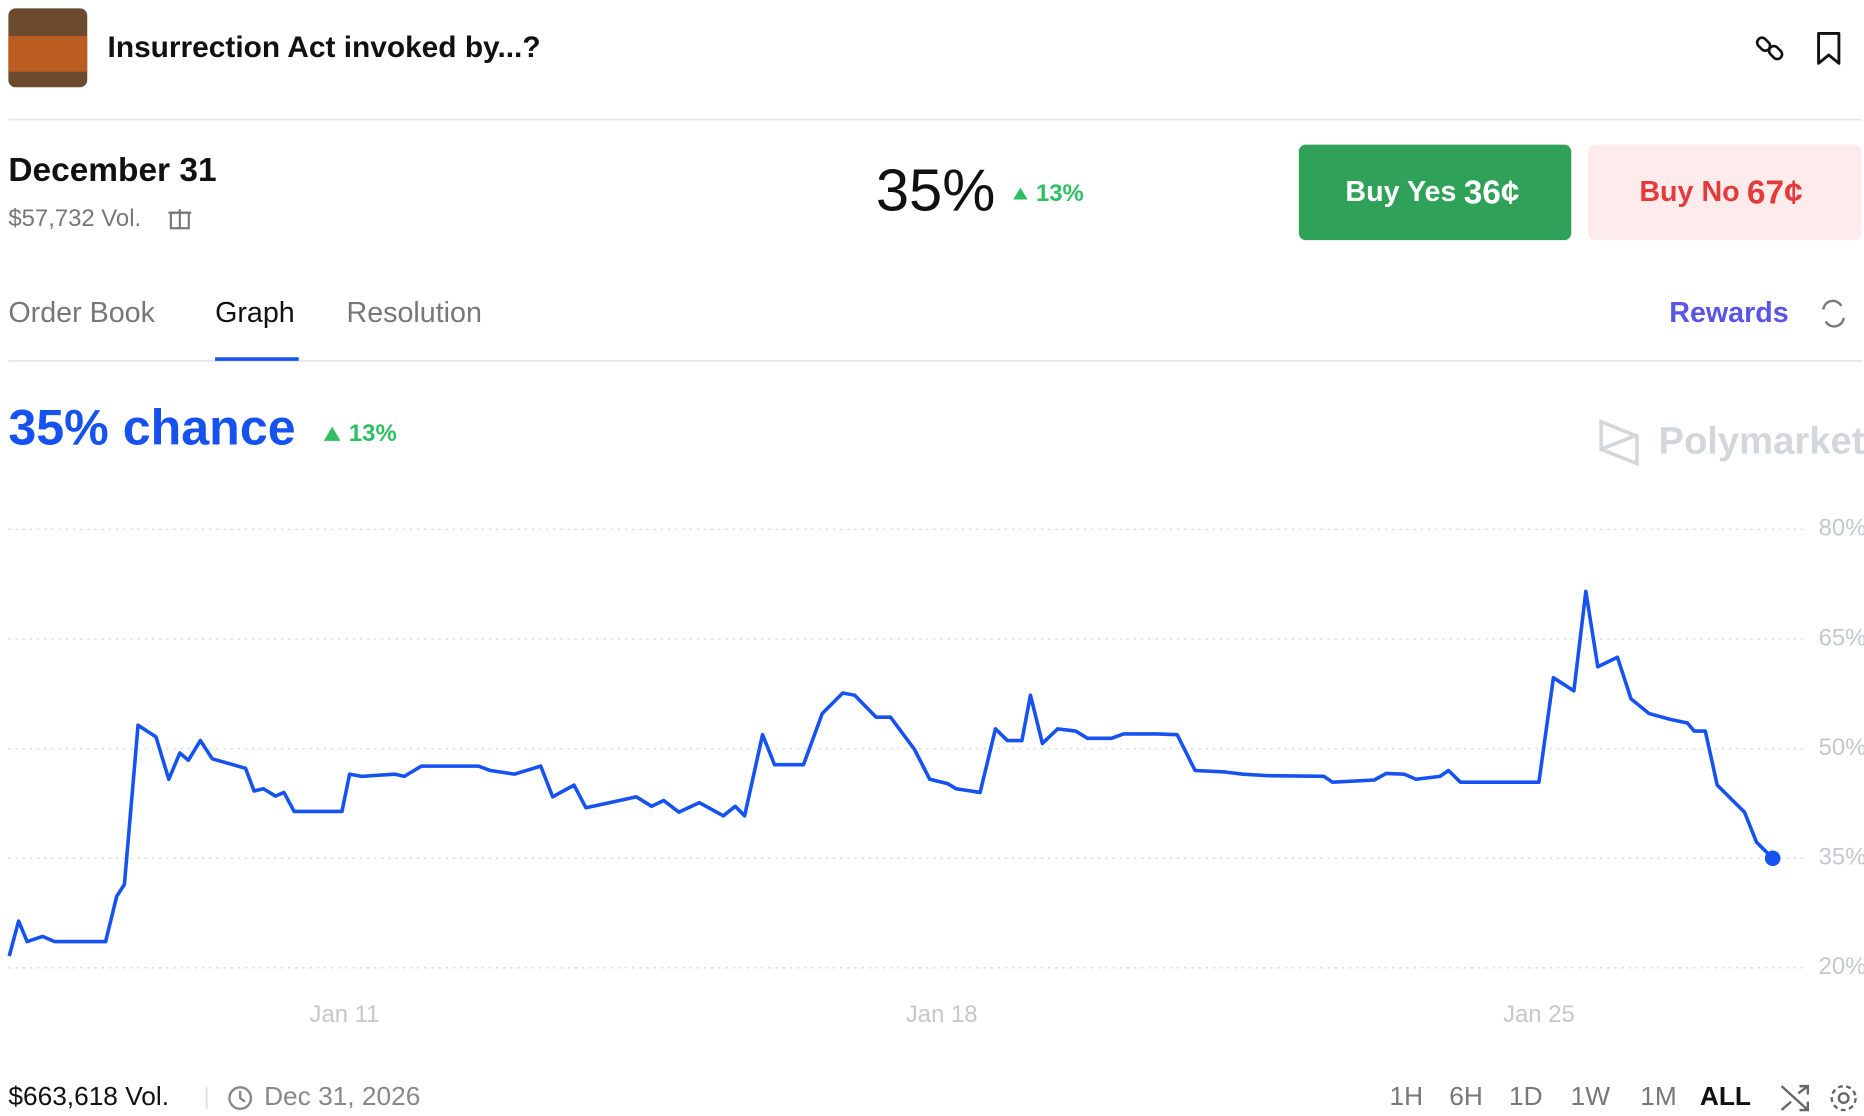 The height and width of the screenshot is (1116, 1864). Describe the element at coordinates (151, 428) in the screenshot. I see `chart-title: 35% chance` at that location.